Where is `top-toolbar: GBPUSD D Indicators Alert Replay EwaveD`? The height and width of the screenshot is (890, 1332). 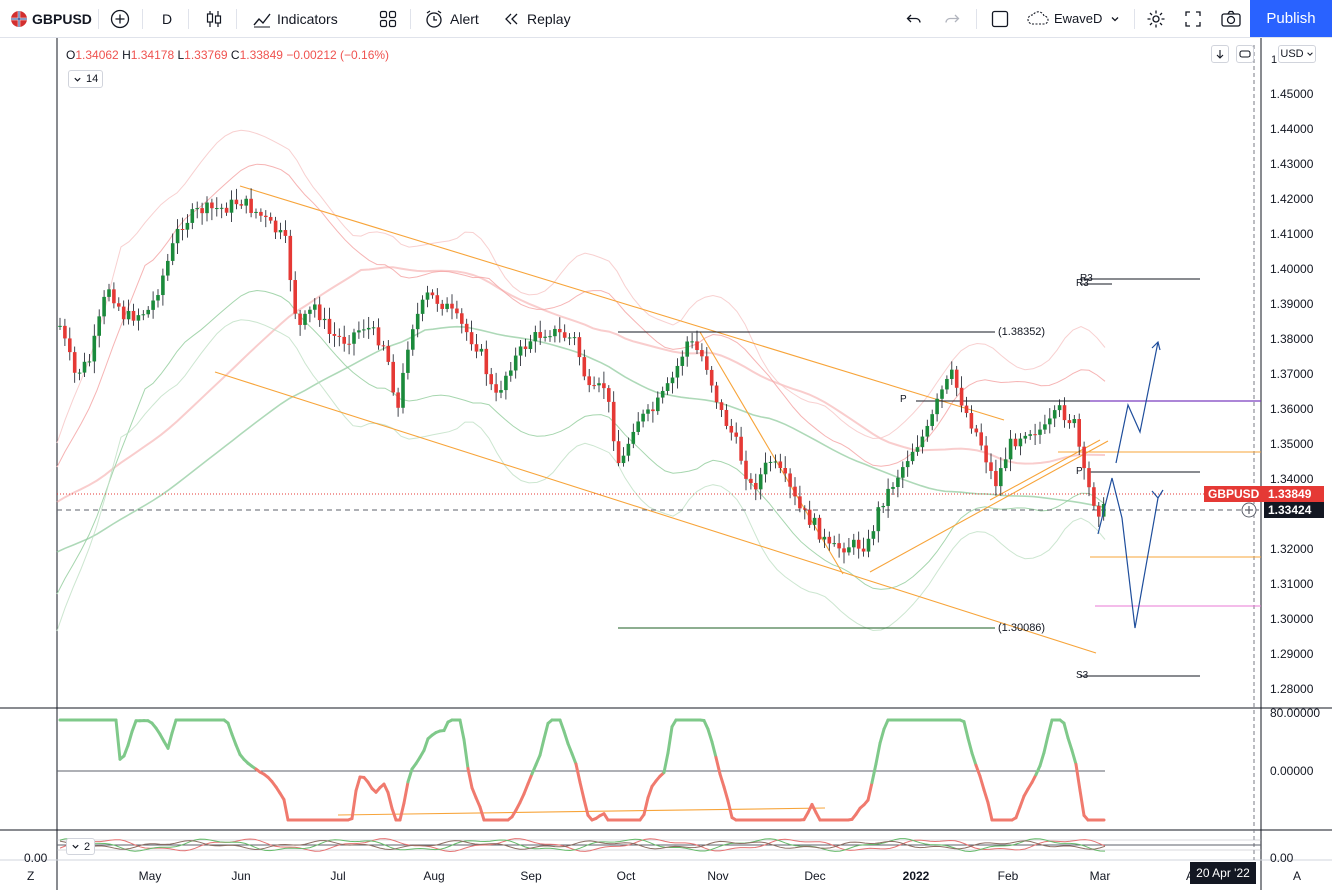
top-toolbar: GBPUSD D Indicators Alert Replay EwaveD is located at coordinates (666, 19).